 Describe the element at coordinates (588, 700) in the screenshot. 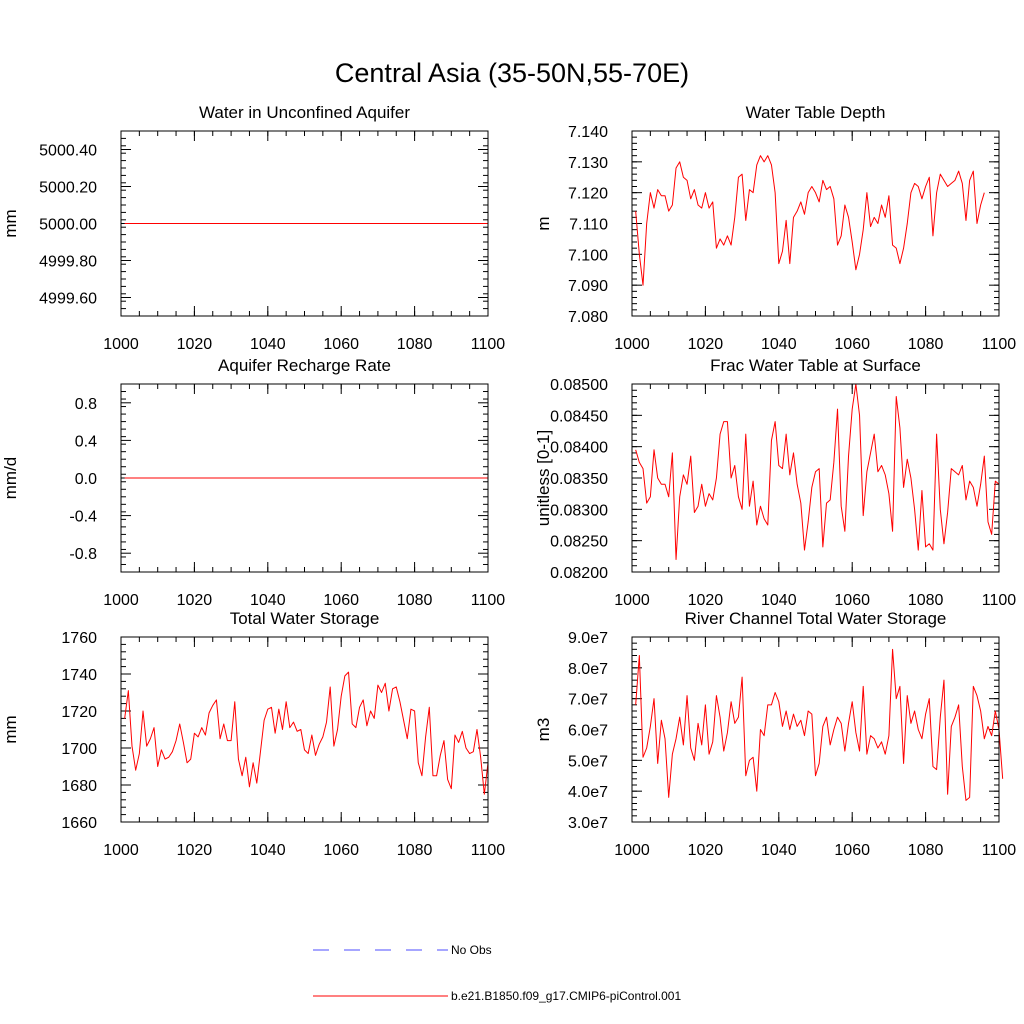

I see `y-tick-label: 7.0e7` at that location.